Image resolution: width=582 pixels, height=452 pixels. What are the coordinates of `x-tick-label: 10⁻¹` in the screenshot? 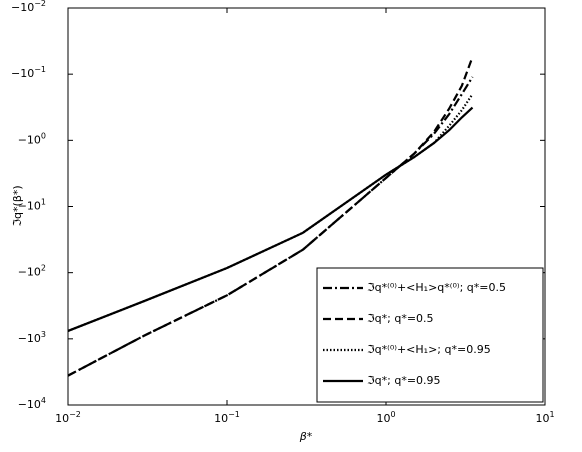 It's located at (227, 418).